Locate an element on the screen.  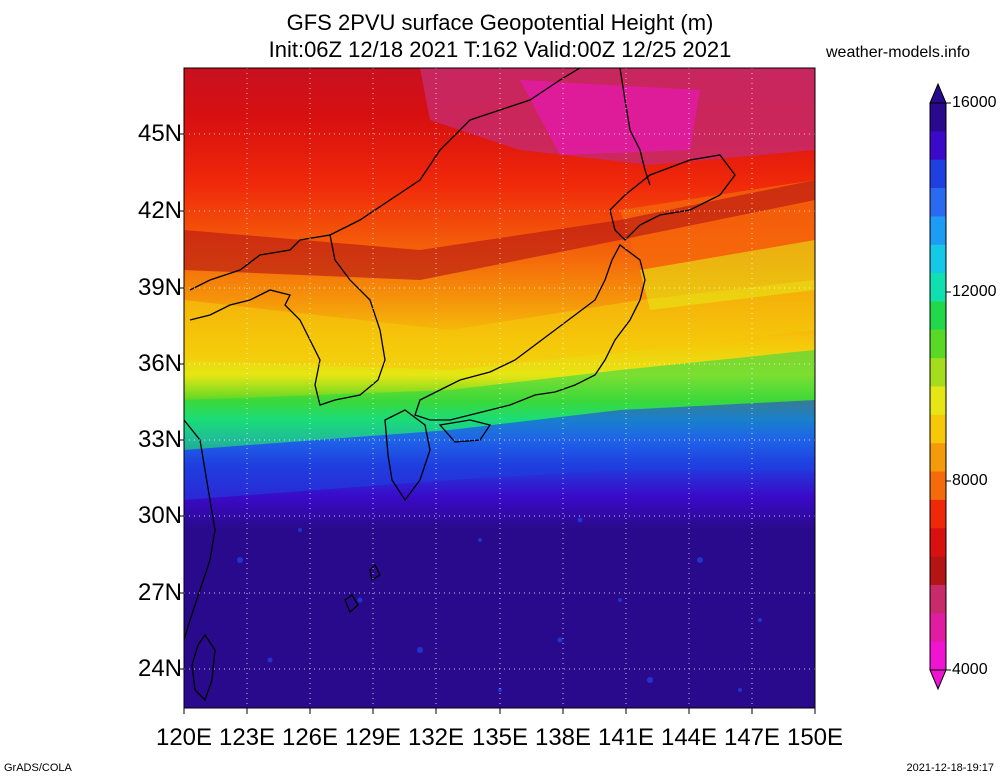
map-title: GFS 2PVU surface Geopotential Height (m) is located at coordinates (500, 22).